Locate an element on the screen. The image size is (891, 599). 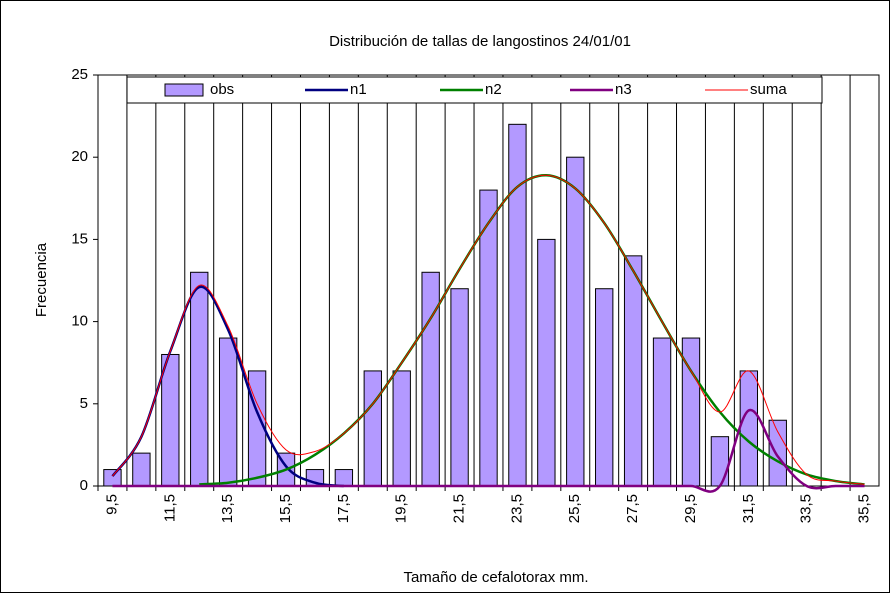
y-tick-label: 10 is located at coordinates (79, 321).